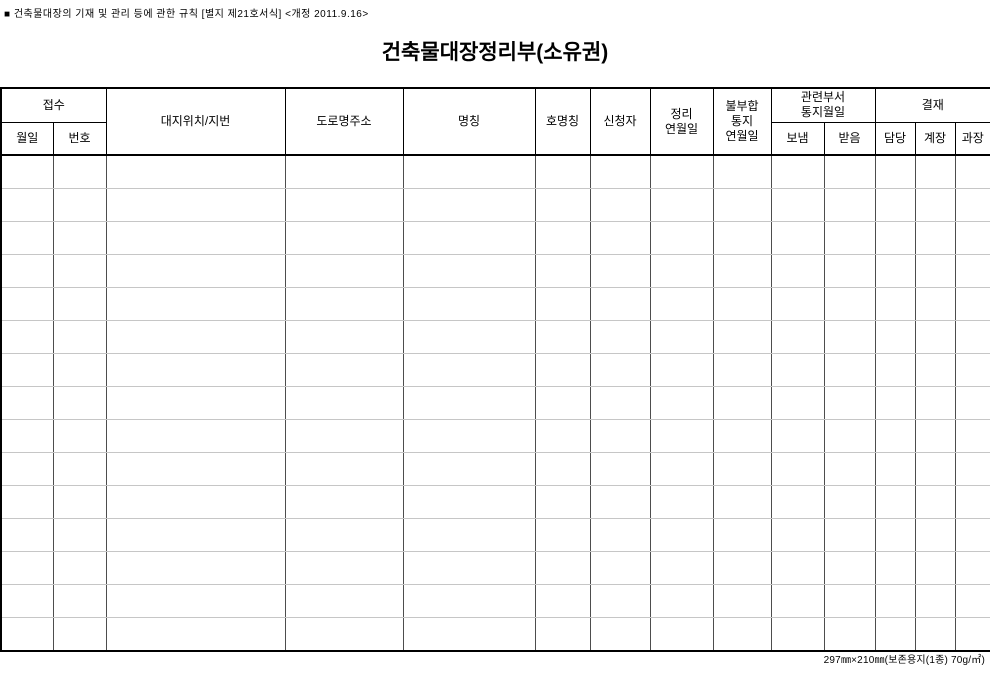 The width and height of the screenshot is (990, 674). Describe the element at coordinates (895, 138) in the screenshot. I see `col-header-staff: 담당` at that location.